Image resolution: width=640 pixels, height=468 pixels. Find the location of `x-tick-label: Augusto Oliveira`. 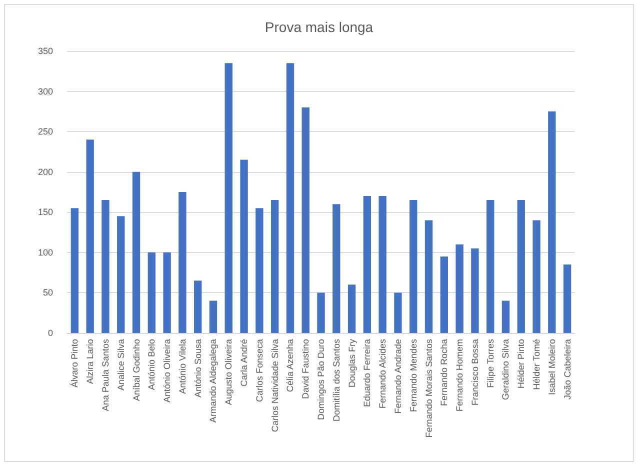

x-tick-label: Augusto Oliveira is located at coordinates (229, 372).